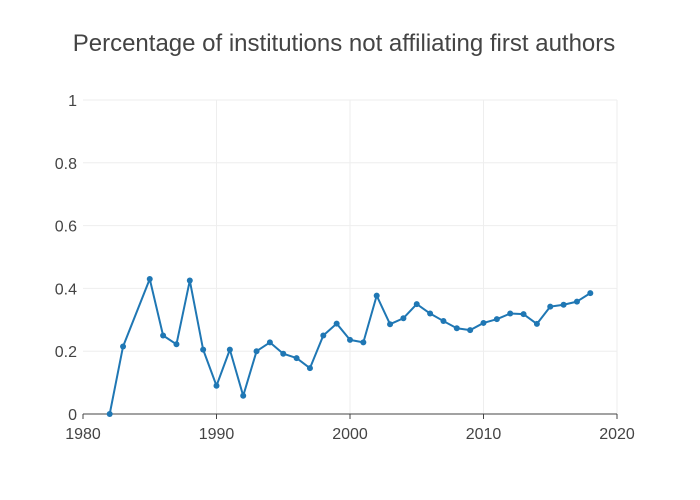 This screenshot has width=700, height=500. Describe the element at coordinates (72, 415) in the screenshot. I see `y-tick-label: 0` at that location.